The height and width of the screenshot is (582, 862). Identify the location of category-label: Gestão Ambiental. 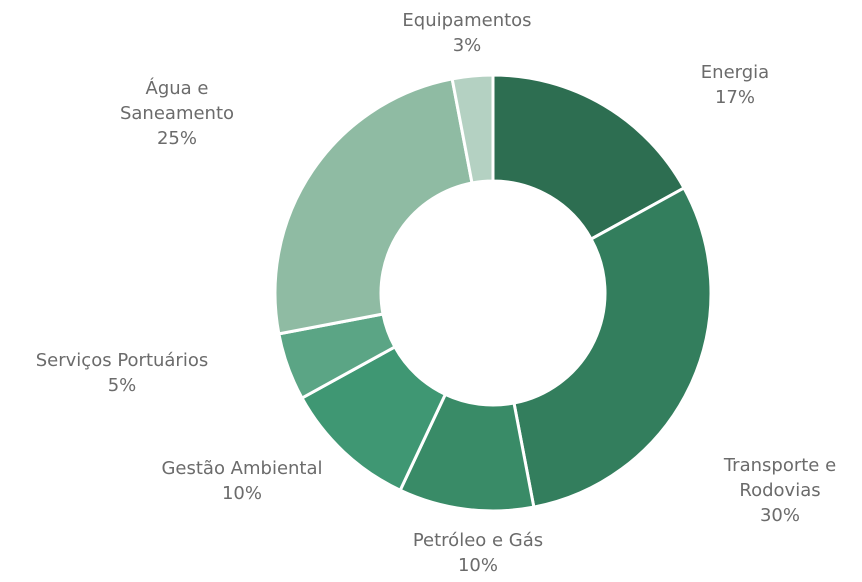
(242, 468).